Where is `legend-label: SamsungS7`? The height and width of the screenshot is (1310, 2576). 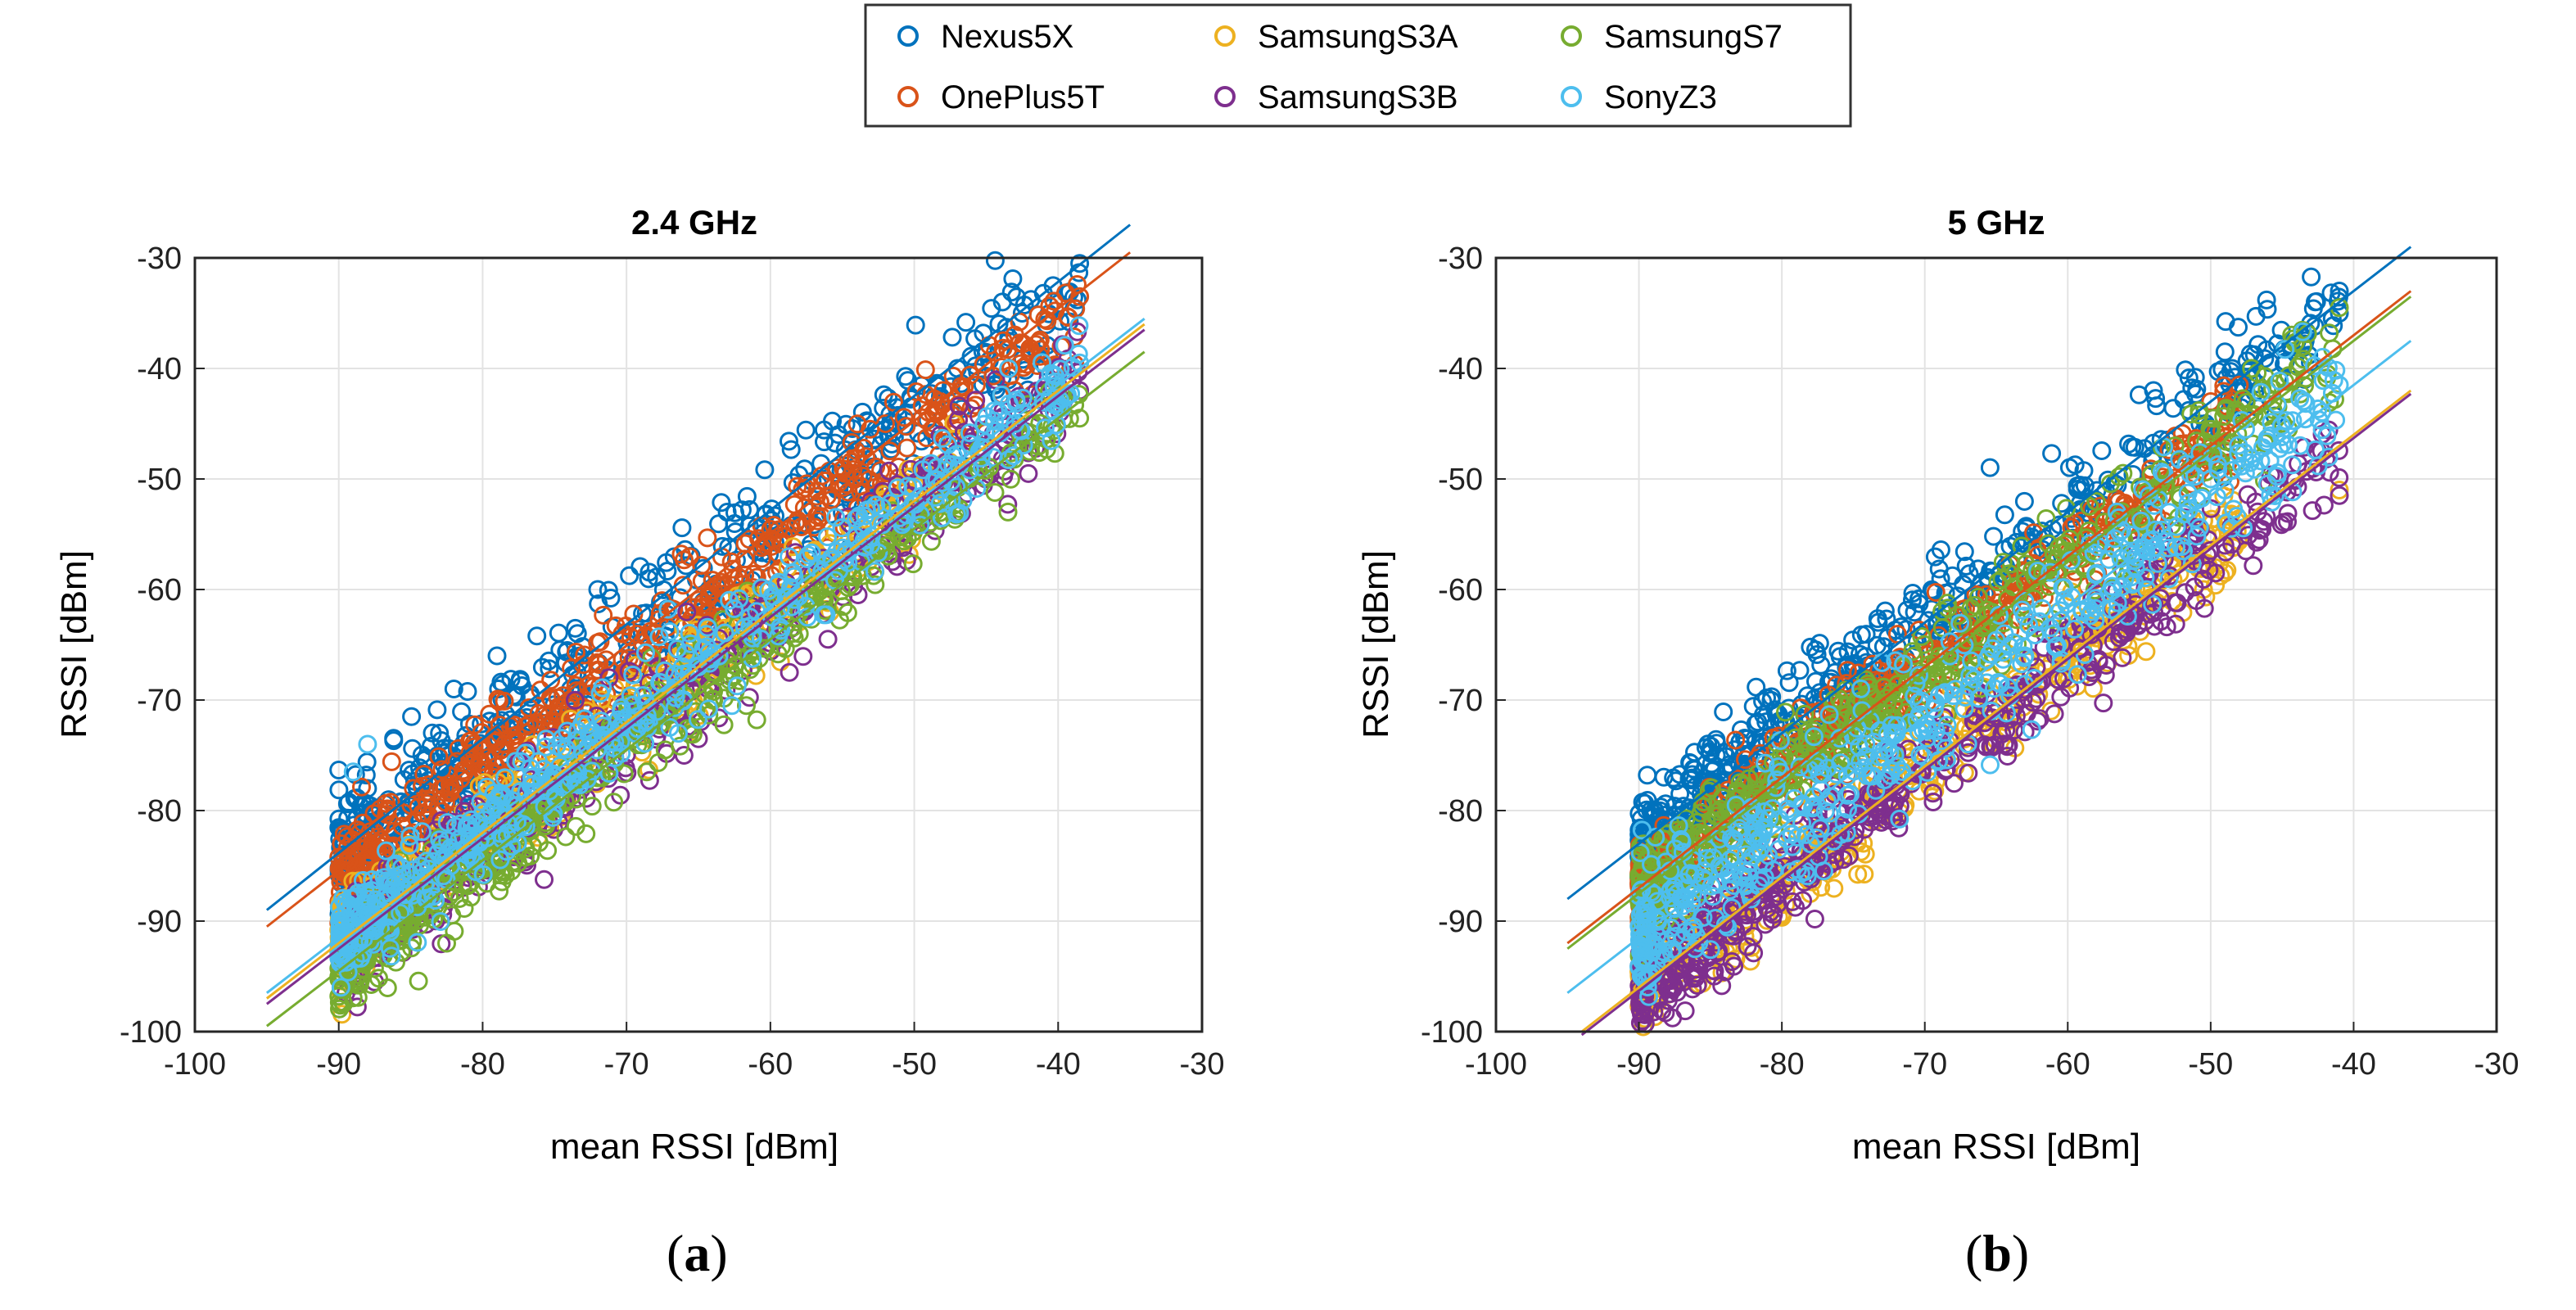
legend-label: SamsungS7 is located at coordinates (1693, 37).